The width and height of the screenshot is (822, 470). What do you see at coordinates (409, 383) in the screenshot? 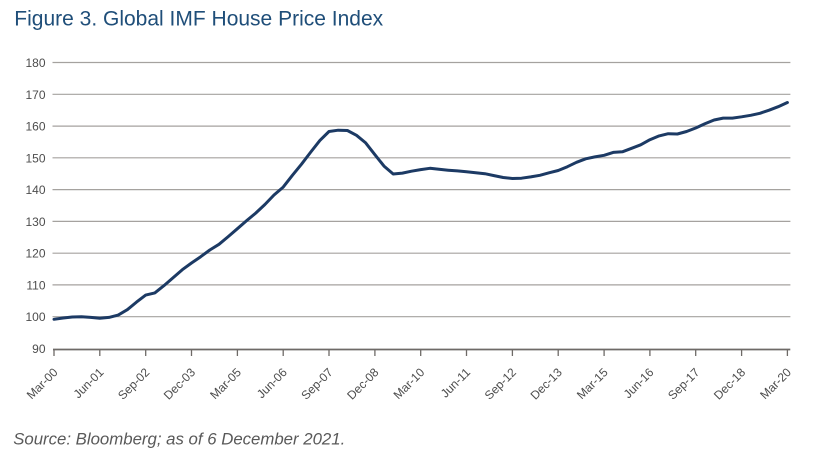
I see `svg-text: Mar-10` at bounding box center [409, 383].